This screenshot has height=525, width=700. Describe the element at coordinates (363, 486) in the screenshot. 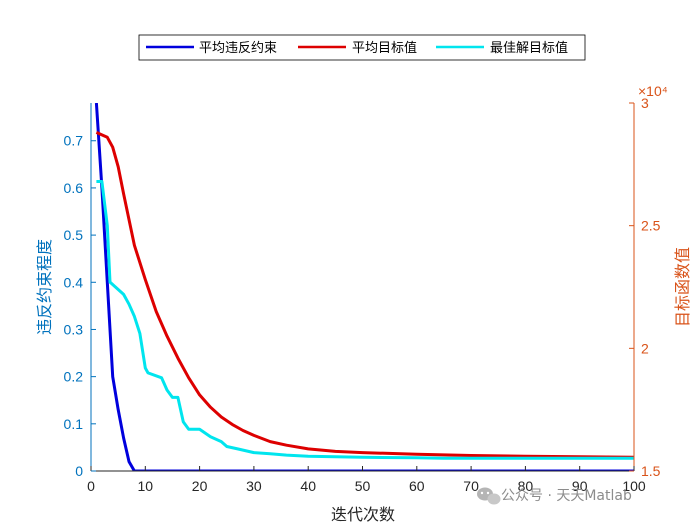

I see `x-tick-label: 50` at that location.